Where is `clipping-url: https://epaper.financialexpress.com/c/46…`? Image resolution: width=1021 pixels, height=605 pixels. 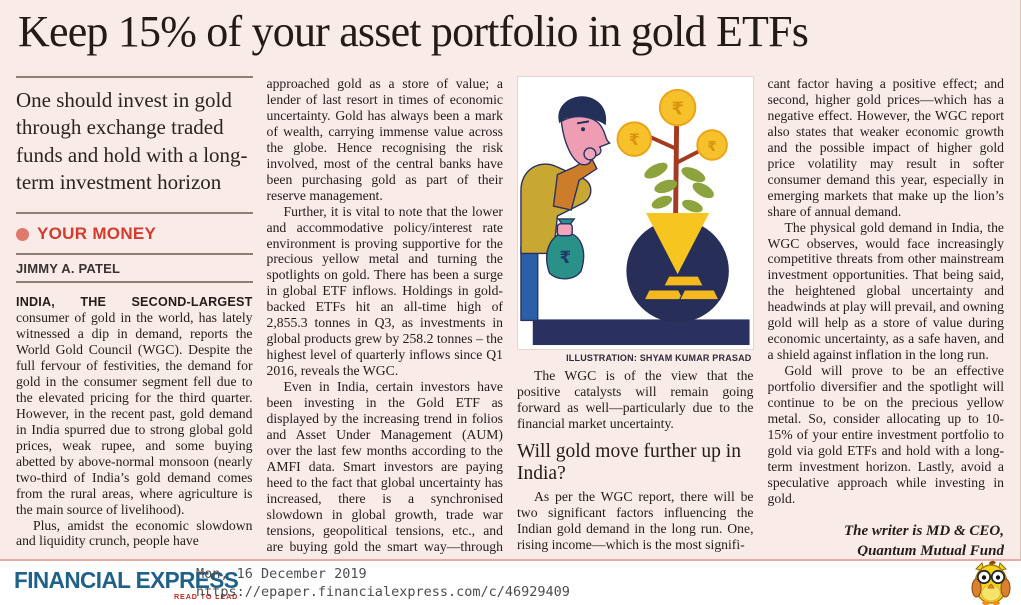
clipping-url: https://epaper.financialexpress.com/c/46… is located at coordinates (383, 591).